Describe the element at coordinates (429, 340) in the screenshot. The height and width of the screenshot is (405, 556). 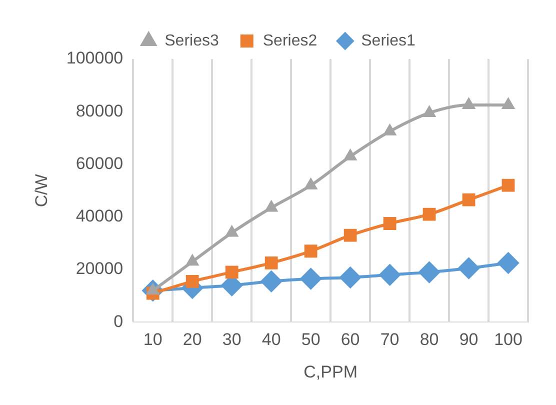
I see `x-tick-label: 80` at that location.